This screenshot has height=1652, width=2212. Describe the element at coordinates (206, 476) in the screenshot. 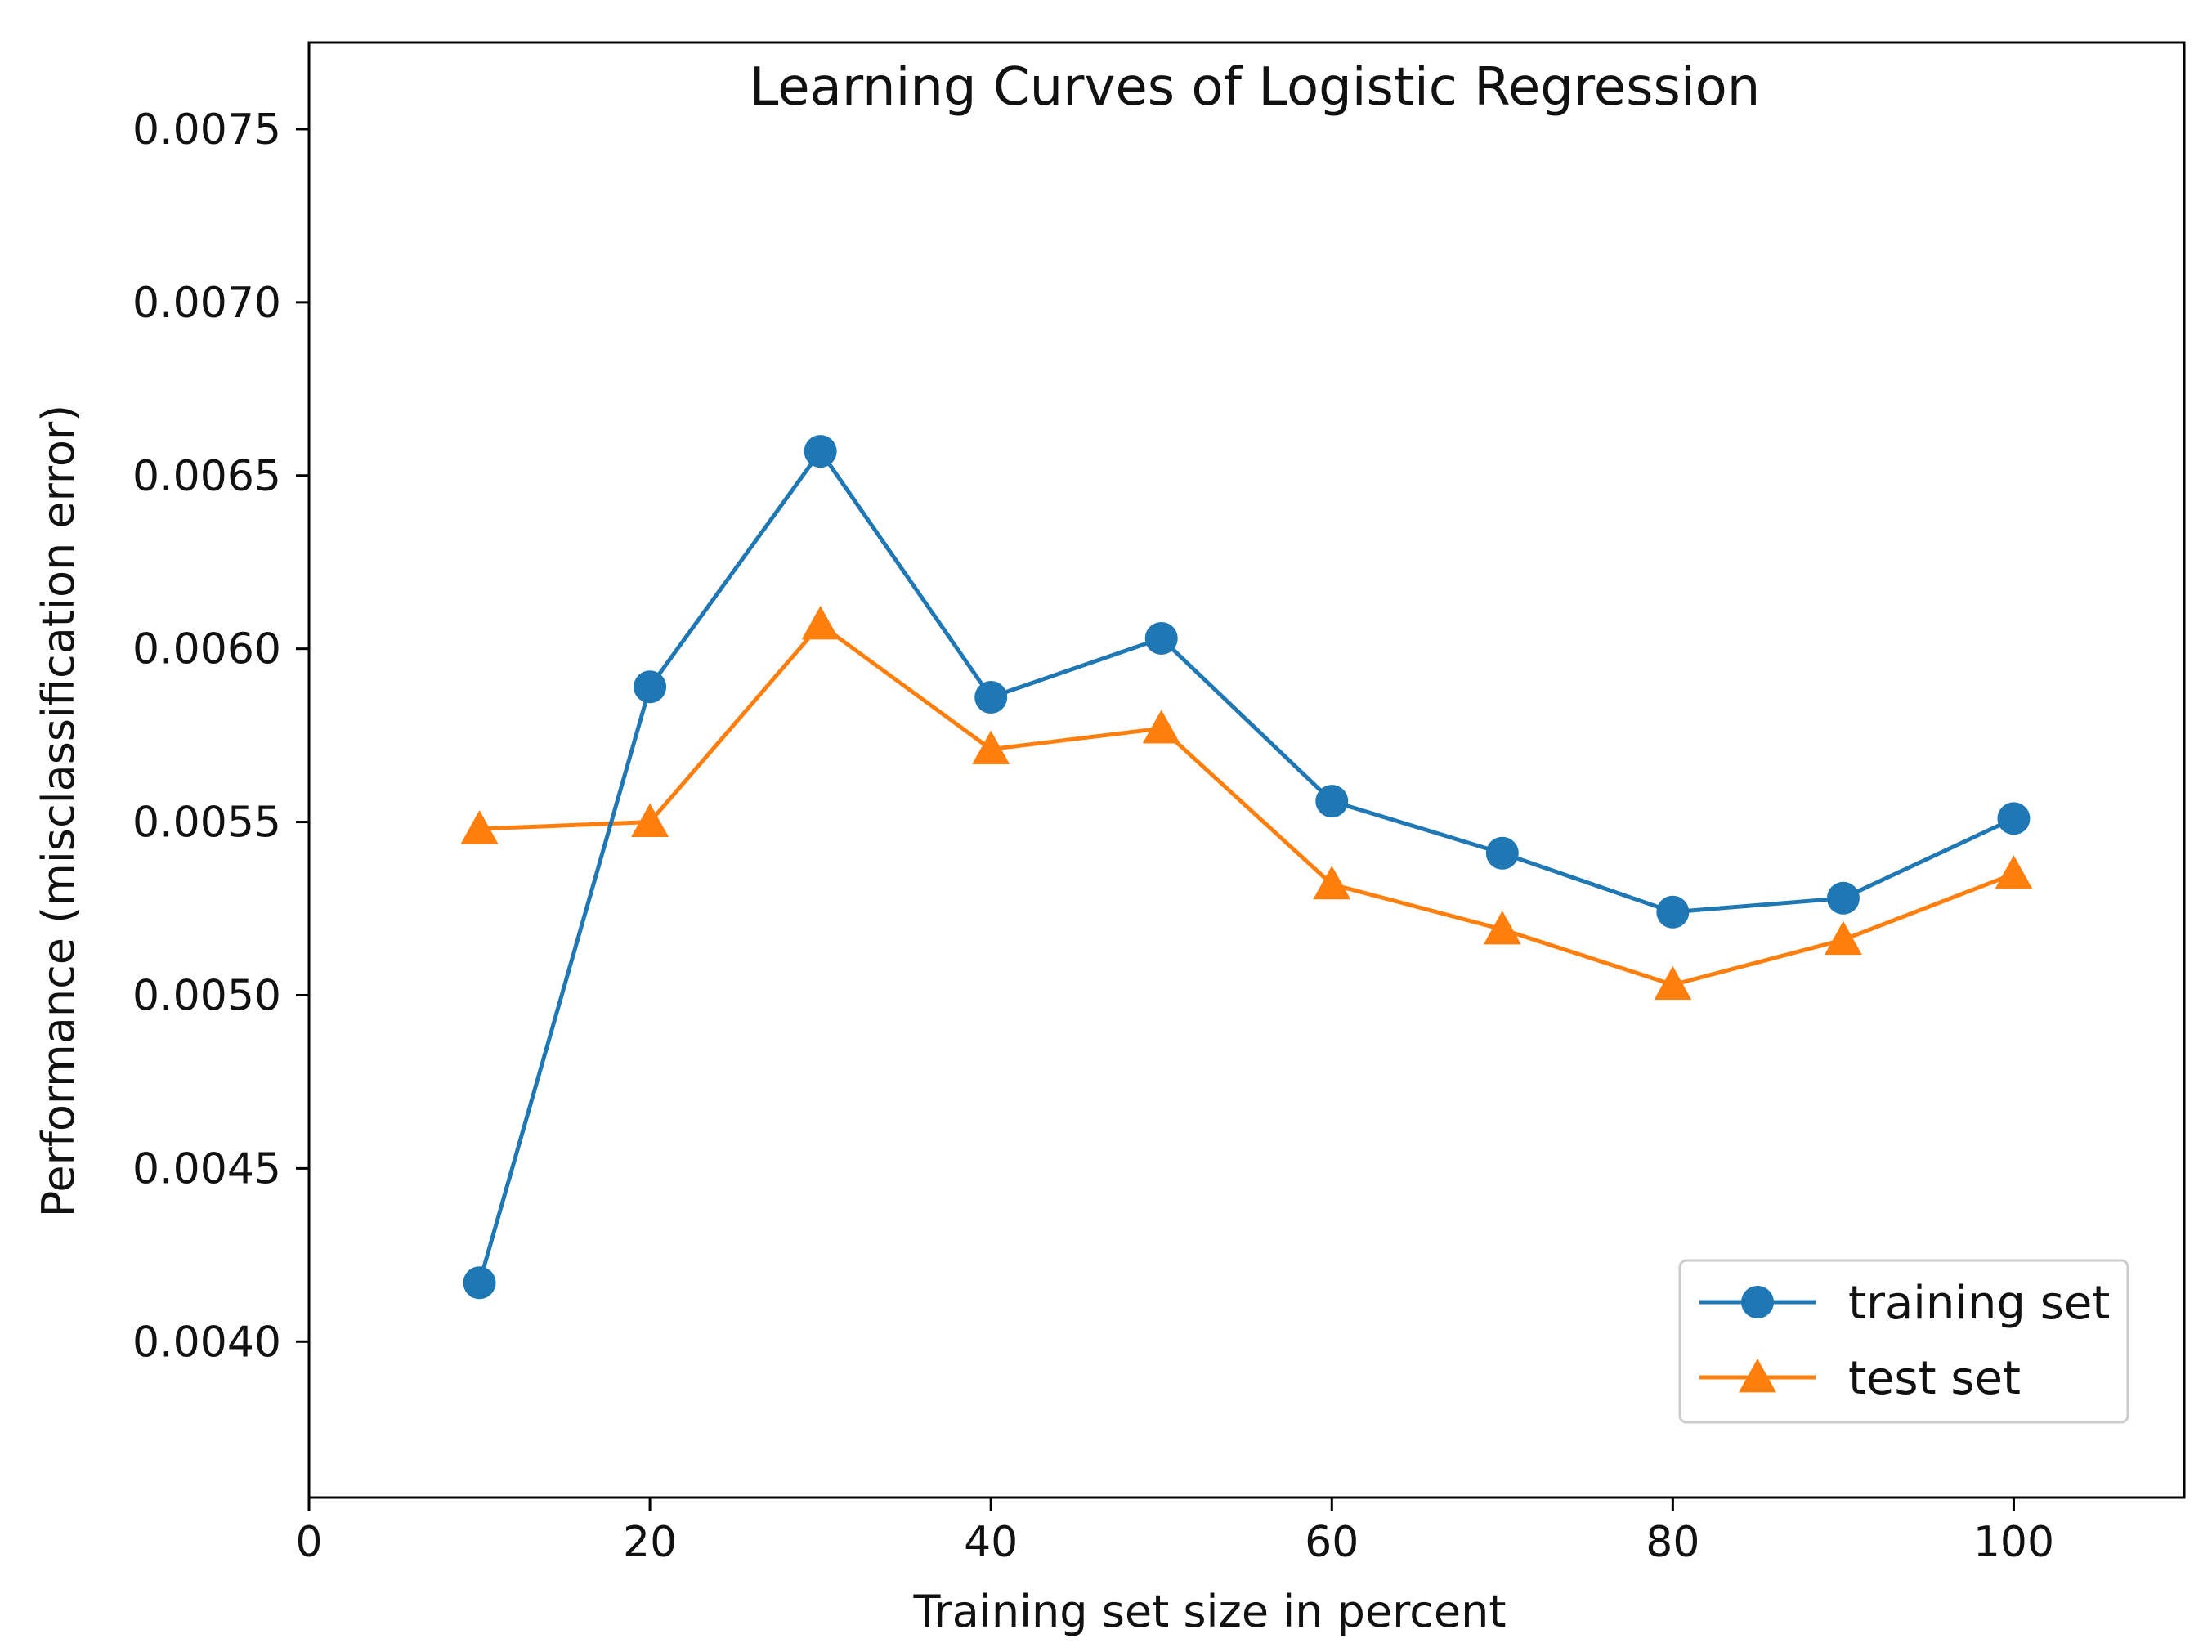

I see `y-tick-label: 0.0065` at that location.